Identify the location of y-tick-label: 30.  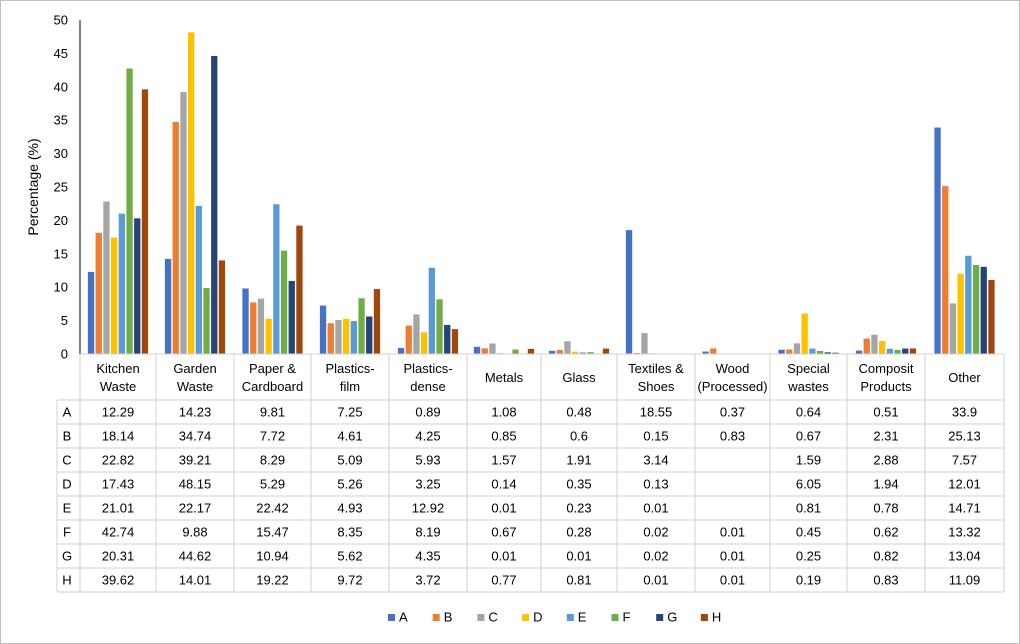
(61, 153).